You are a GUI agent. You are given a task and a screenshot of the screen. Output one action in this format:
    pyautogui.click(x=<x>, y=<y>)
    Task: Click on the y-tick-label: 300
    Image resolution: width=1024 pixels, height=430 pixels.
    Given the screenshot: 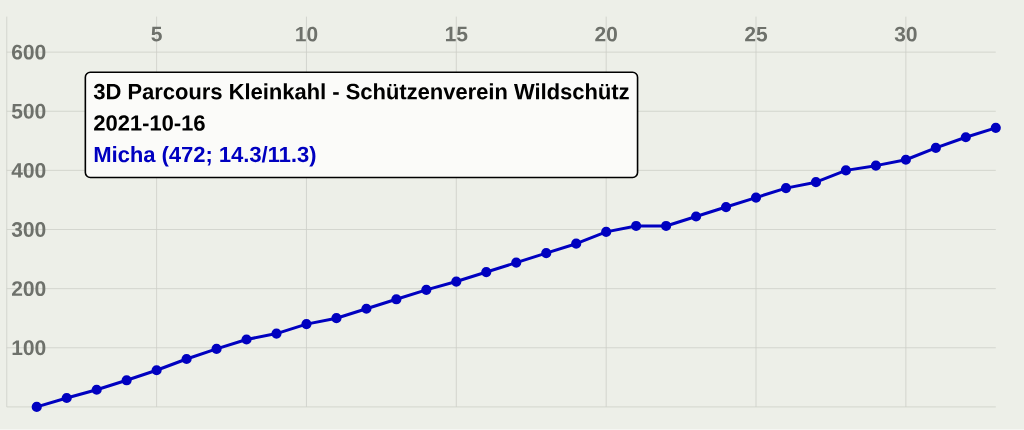 What is the action you would take?
    pyautogui.click(x=28, y=230)
    